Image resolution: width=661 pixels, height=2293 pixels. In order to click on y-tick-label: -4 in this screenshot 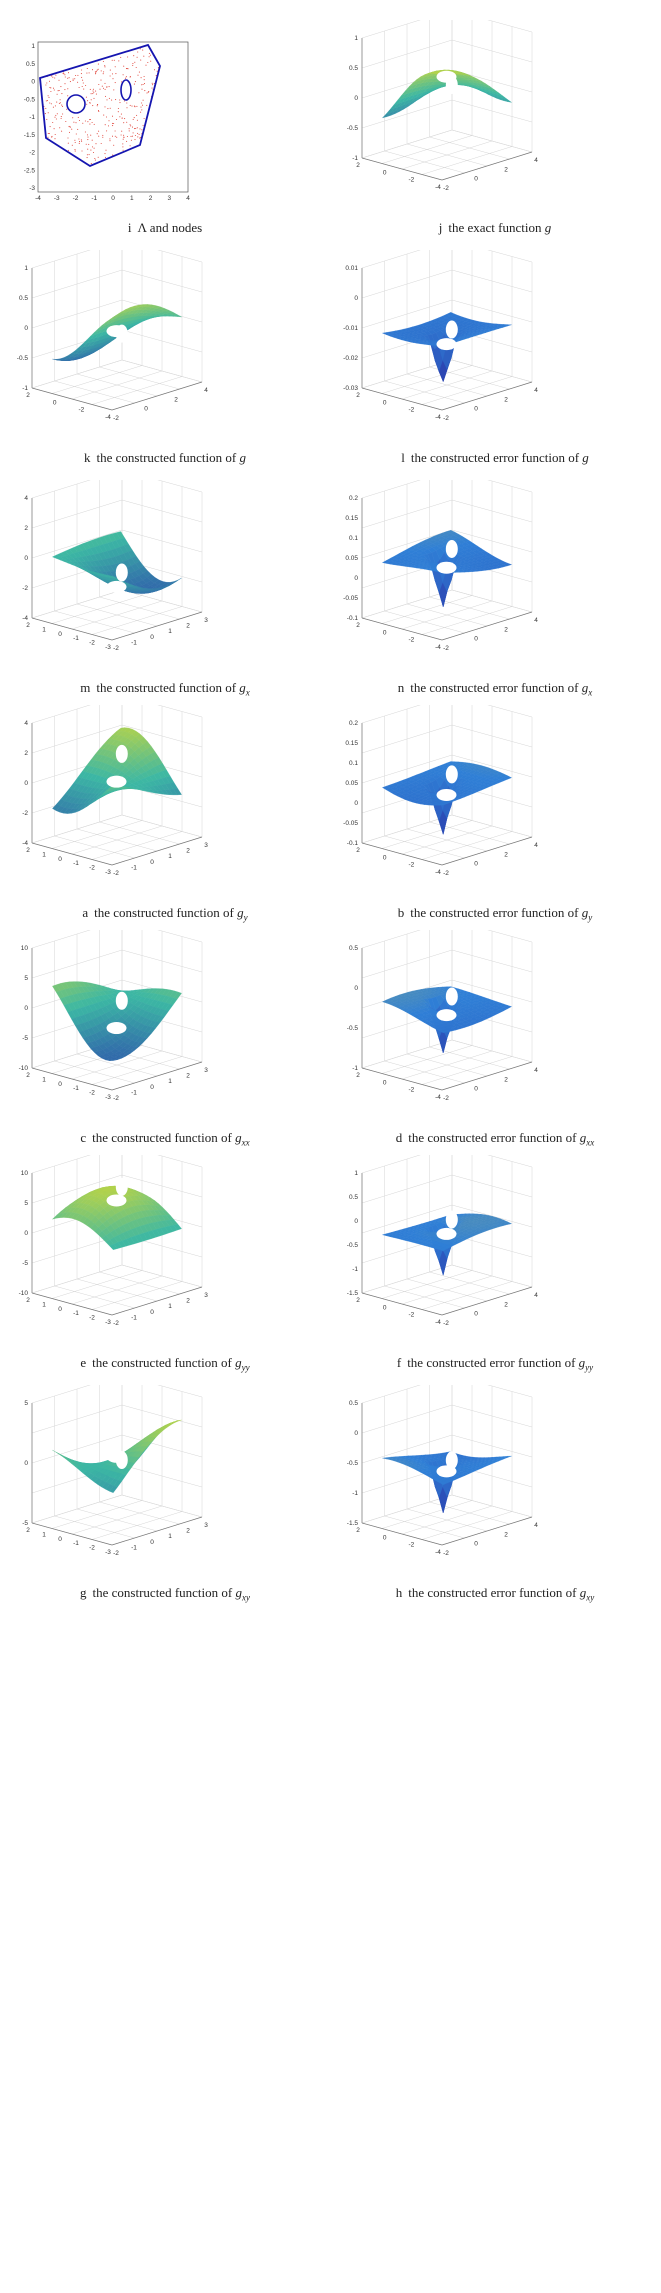, I will do `click(108, 417)`.